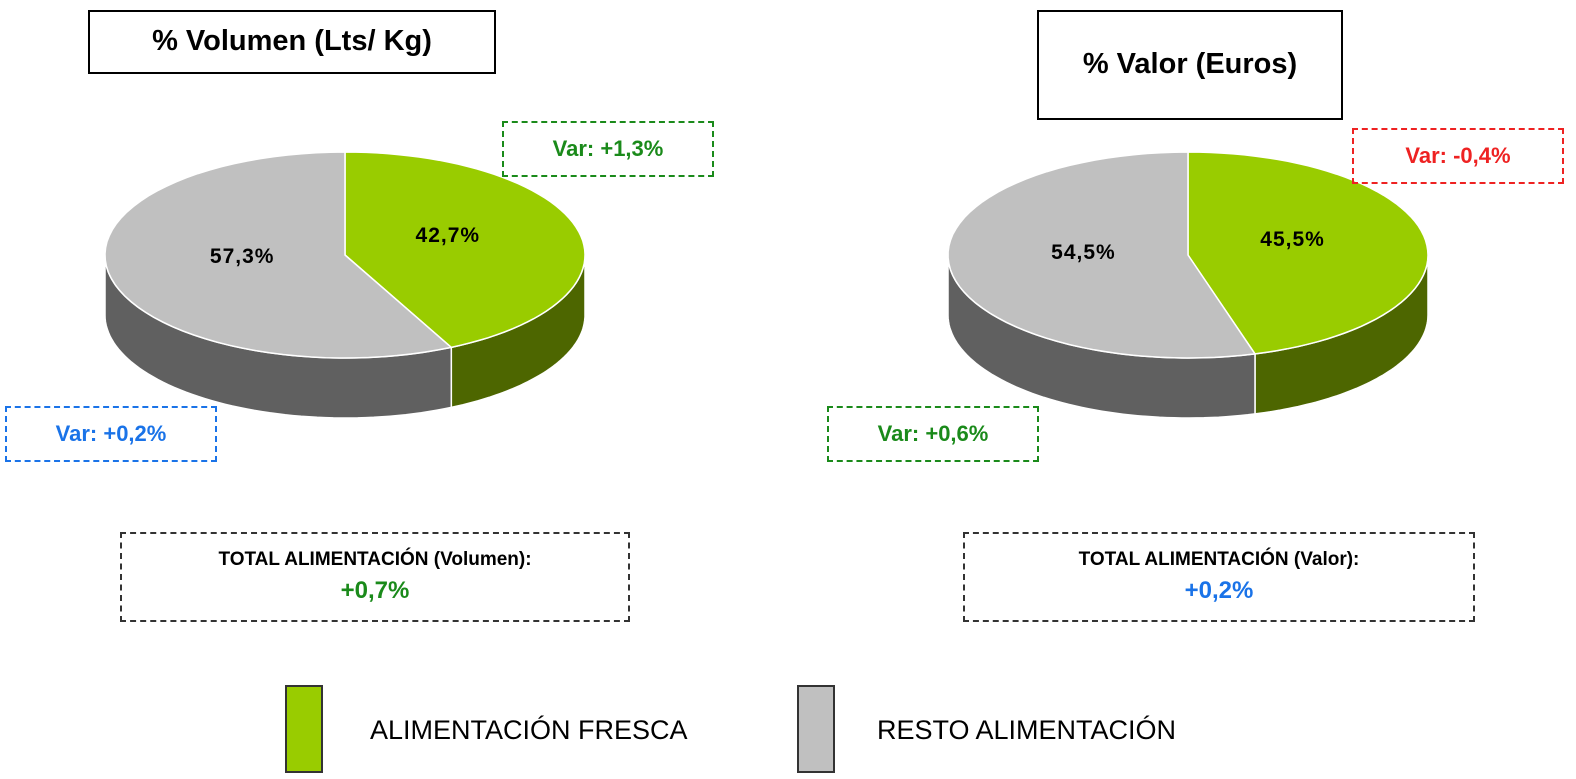 Image resolution: width=1576 pixels, height=779 pixels. What do you see at coordinates (1219, 559) in the screenshot?
I see `total-label: TOTAL ALIMENTACIÓN (Valor):` at bounding box center [1219, 559].